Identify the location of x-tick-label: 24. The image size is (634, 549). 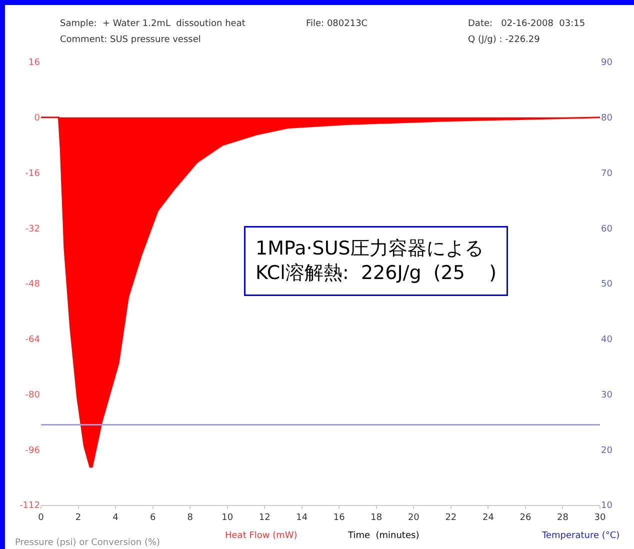
(488, 517).